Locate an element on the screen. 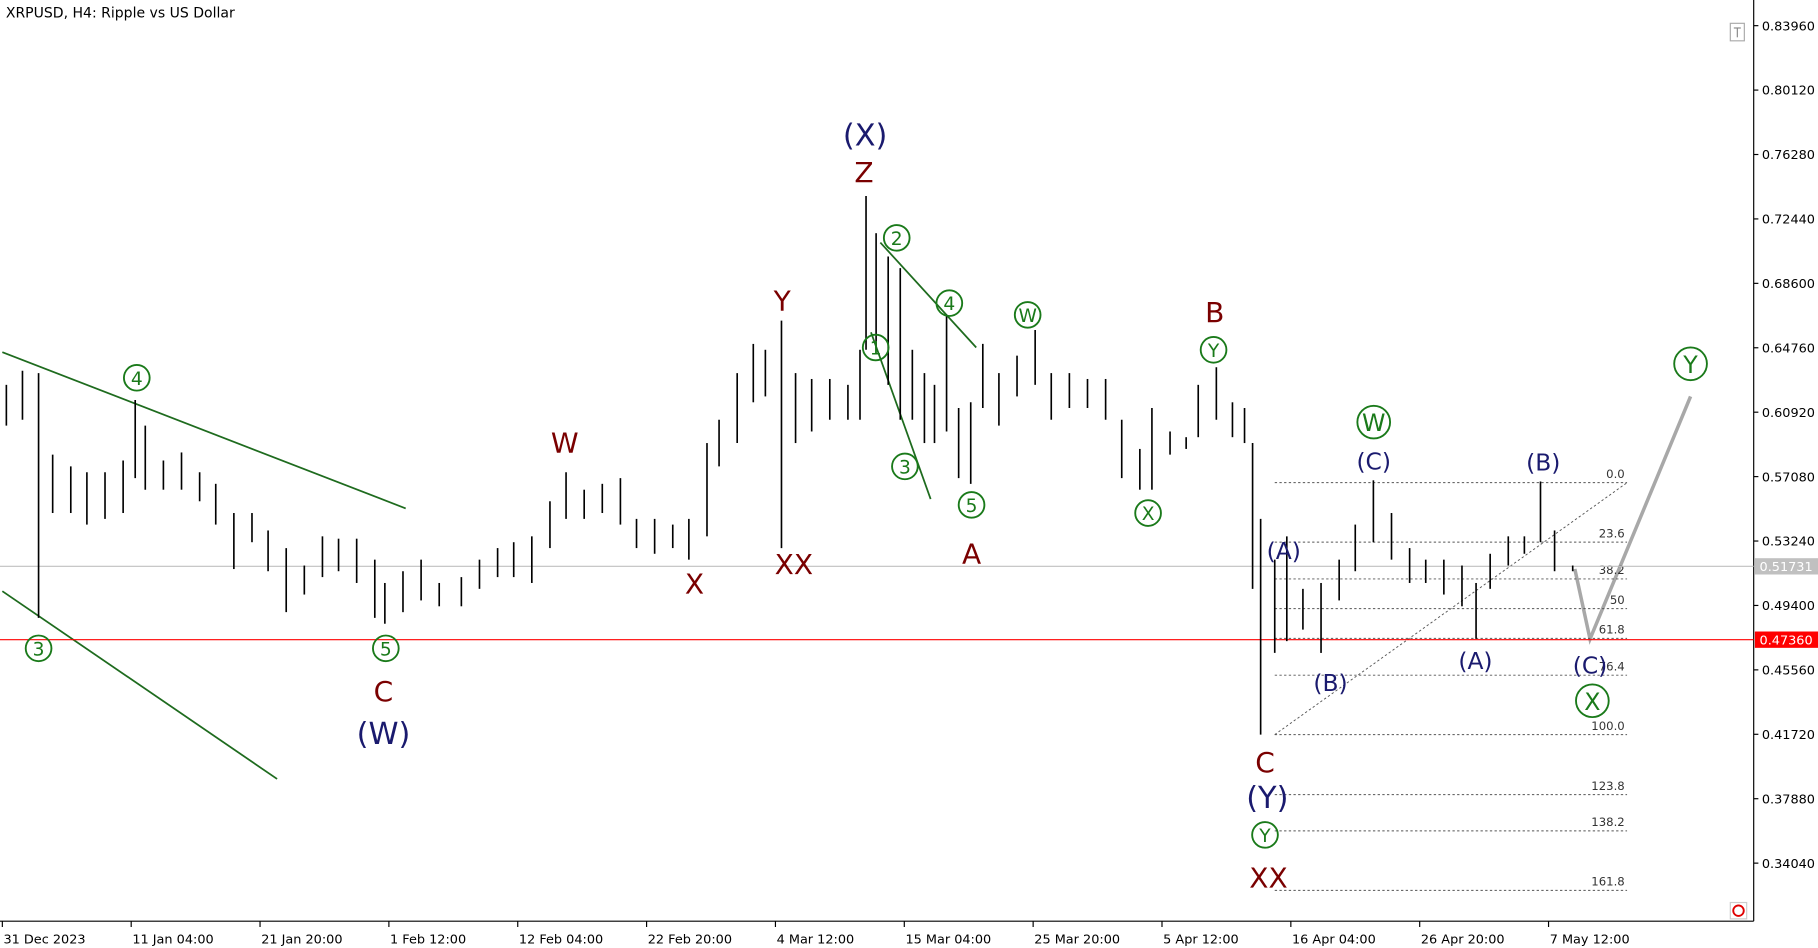  wave-label: A is located at coordinates (971, 553).